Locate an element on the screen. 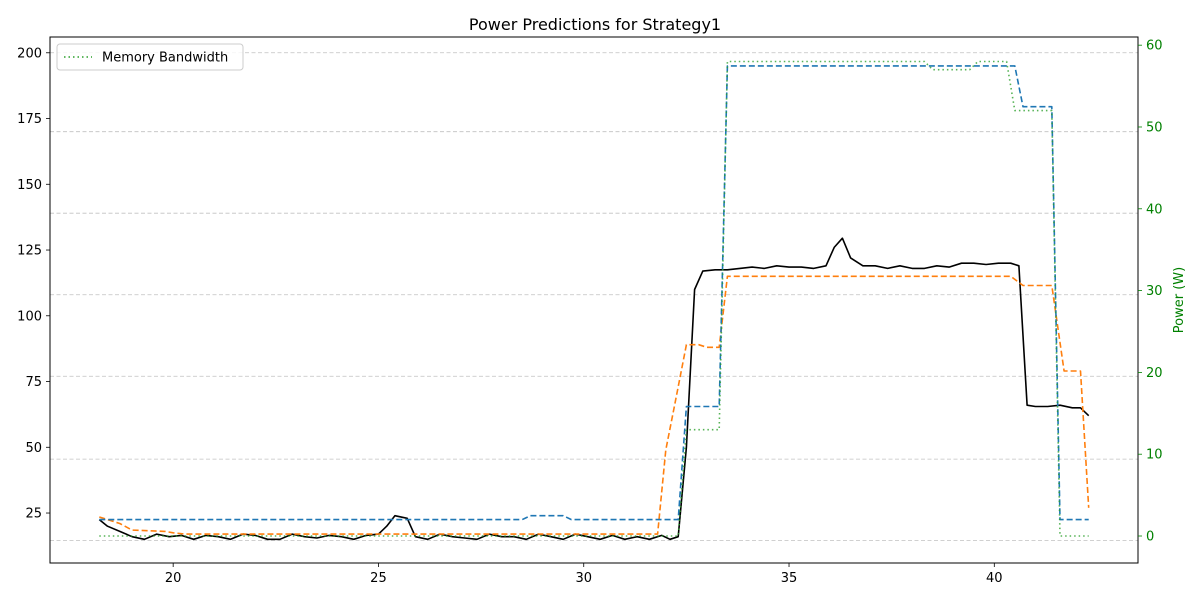 The height and width of the screenshot is (600, 1200). left-y-tick-label: 125 is located at coordinates (29, 251).